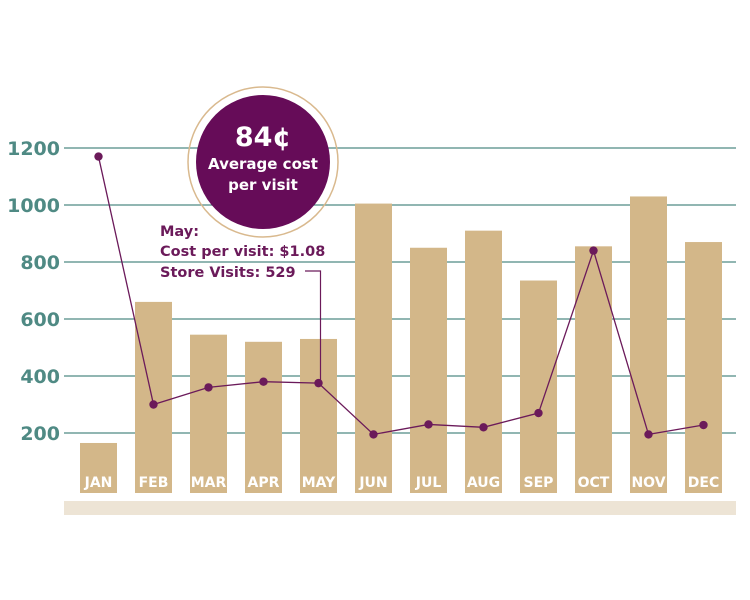 The width and height of the screenshot is (750, 600). Describe the element at coordinates (98, 156) in the screenshot. I see `line-point-jan` at that location.